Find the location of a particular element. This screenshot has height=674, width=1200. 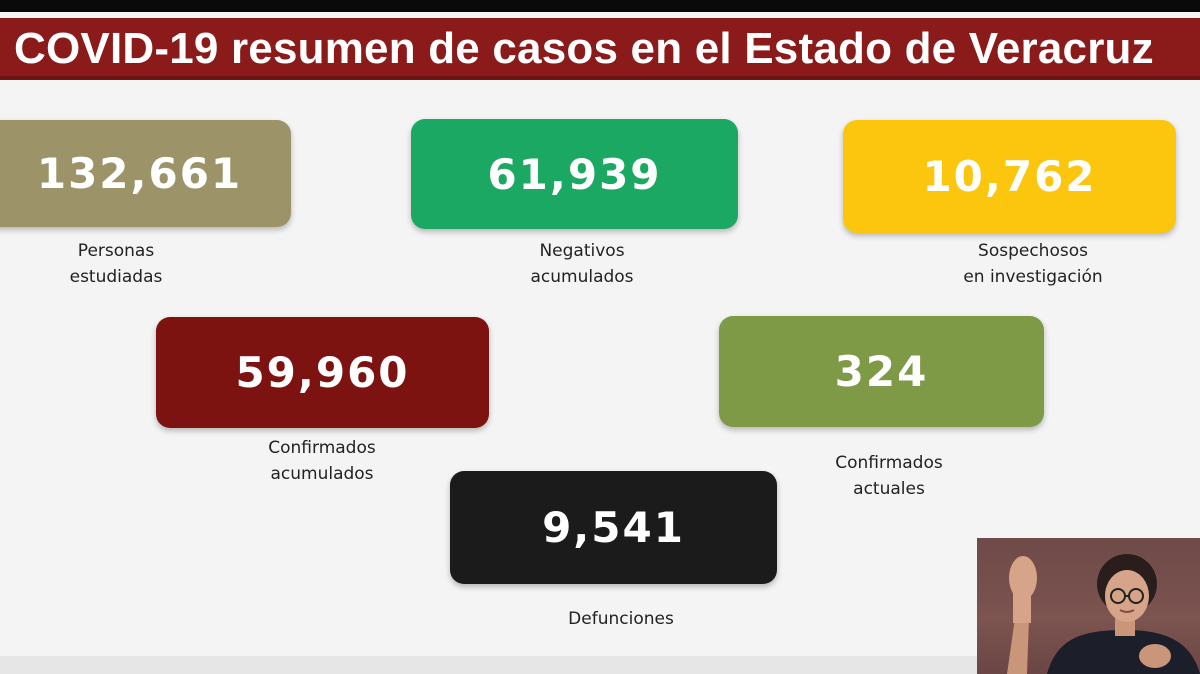

personas-label-line1: Personas is located at coordinates (116, 251).